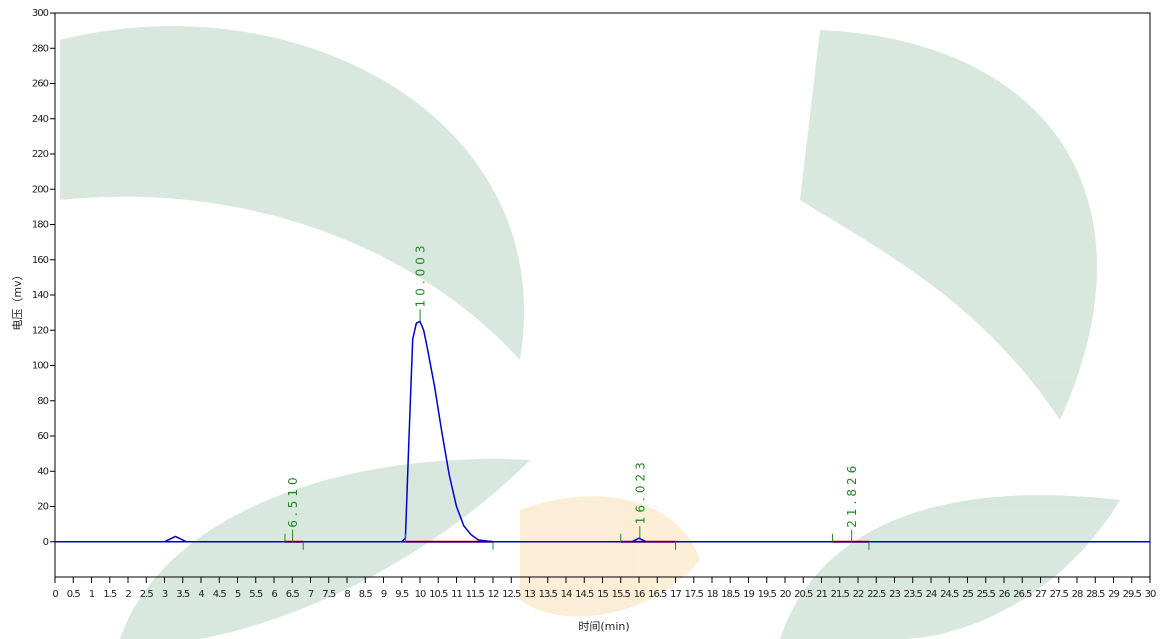  Describe the element at coordinates (147, 594) in the screenshot. I see `x-tick-label: 2.5` at that location.